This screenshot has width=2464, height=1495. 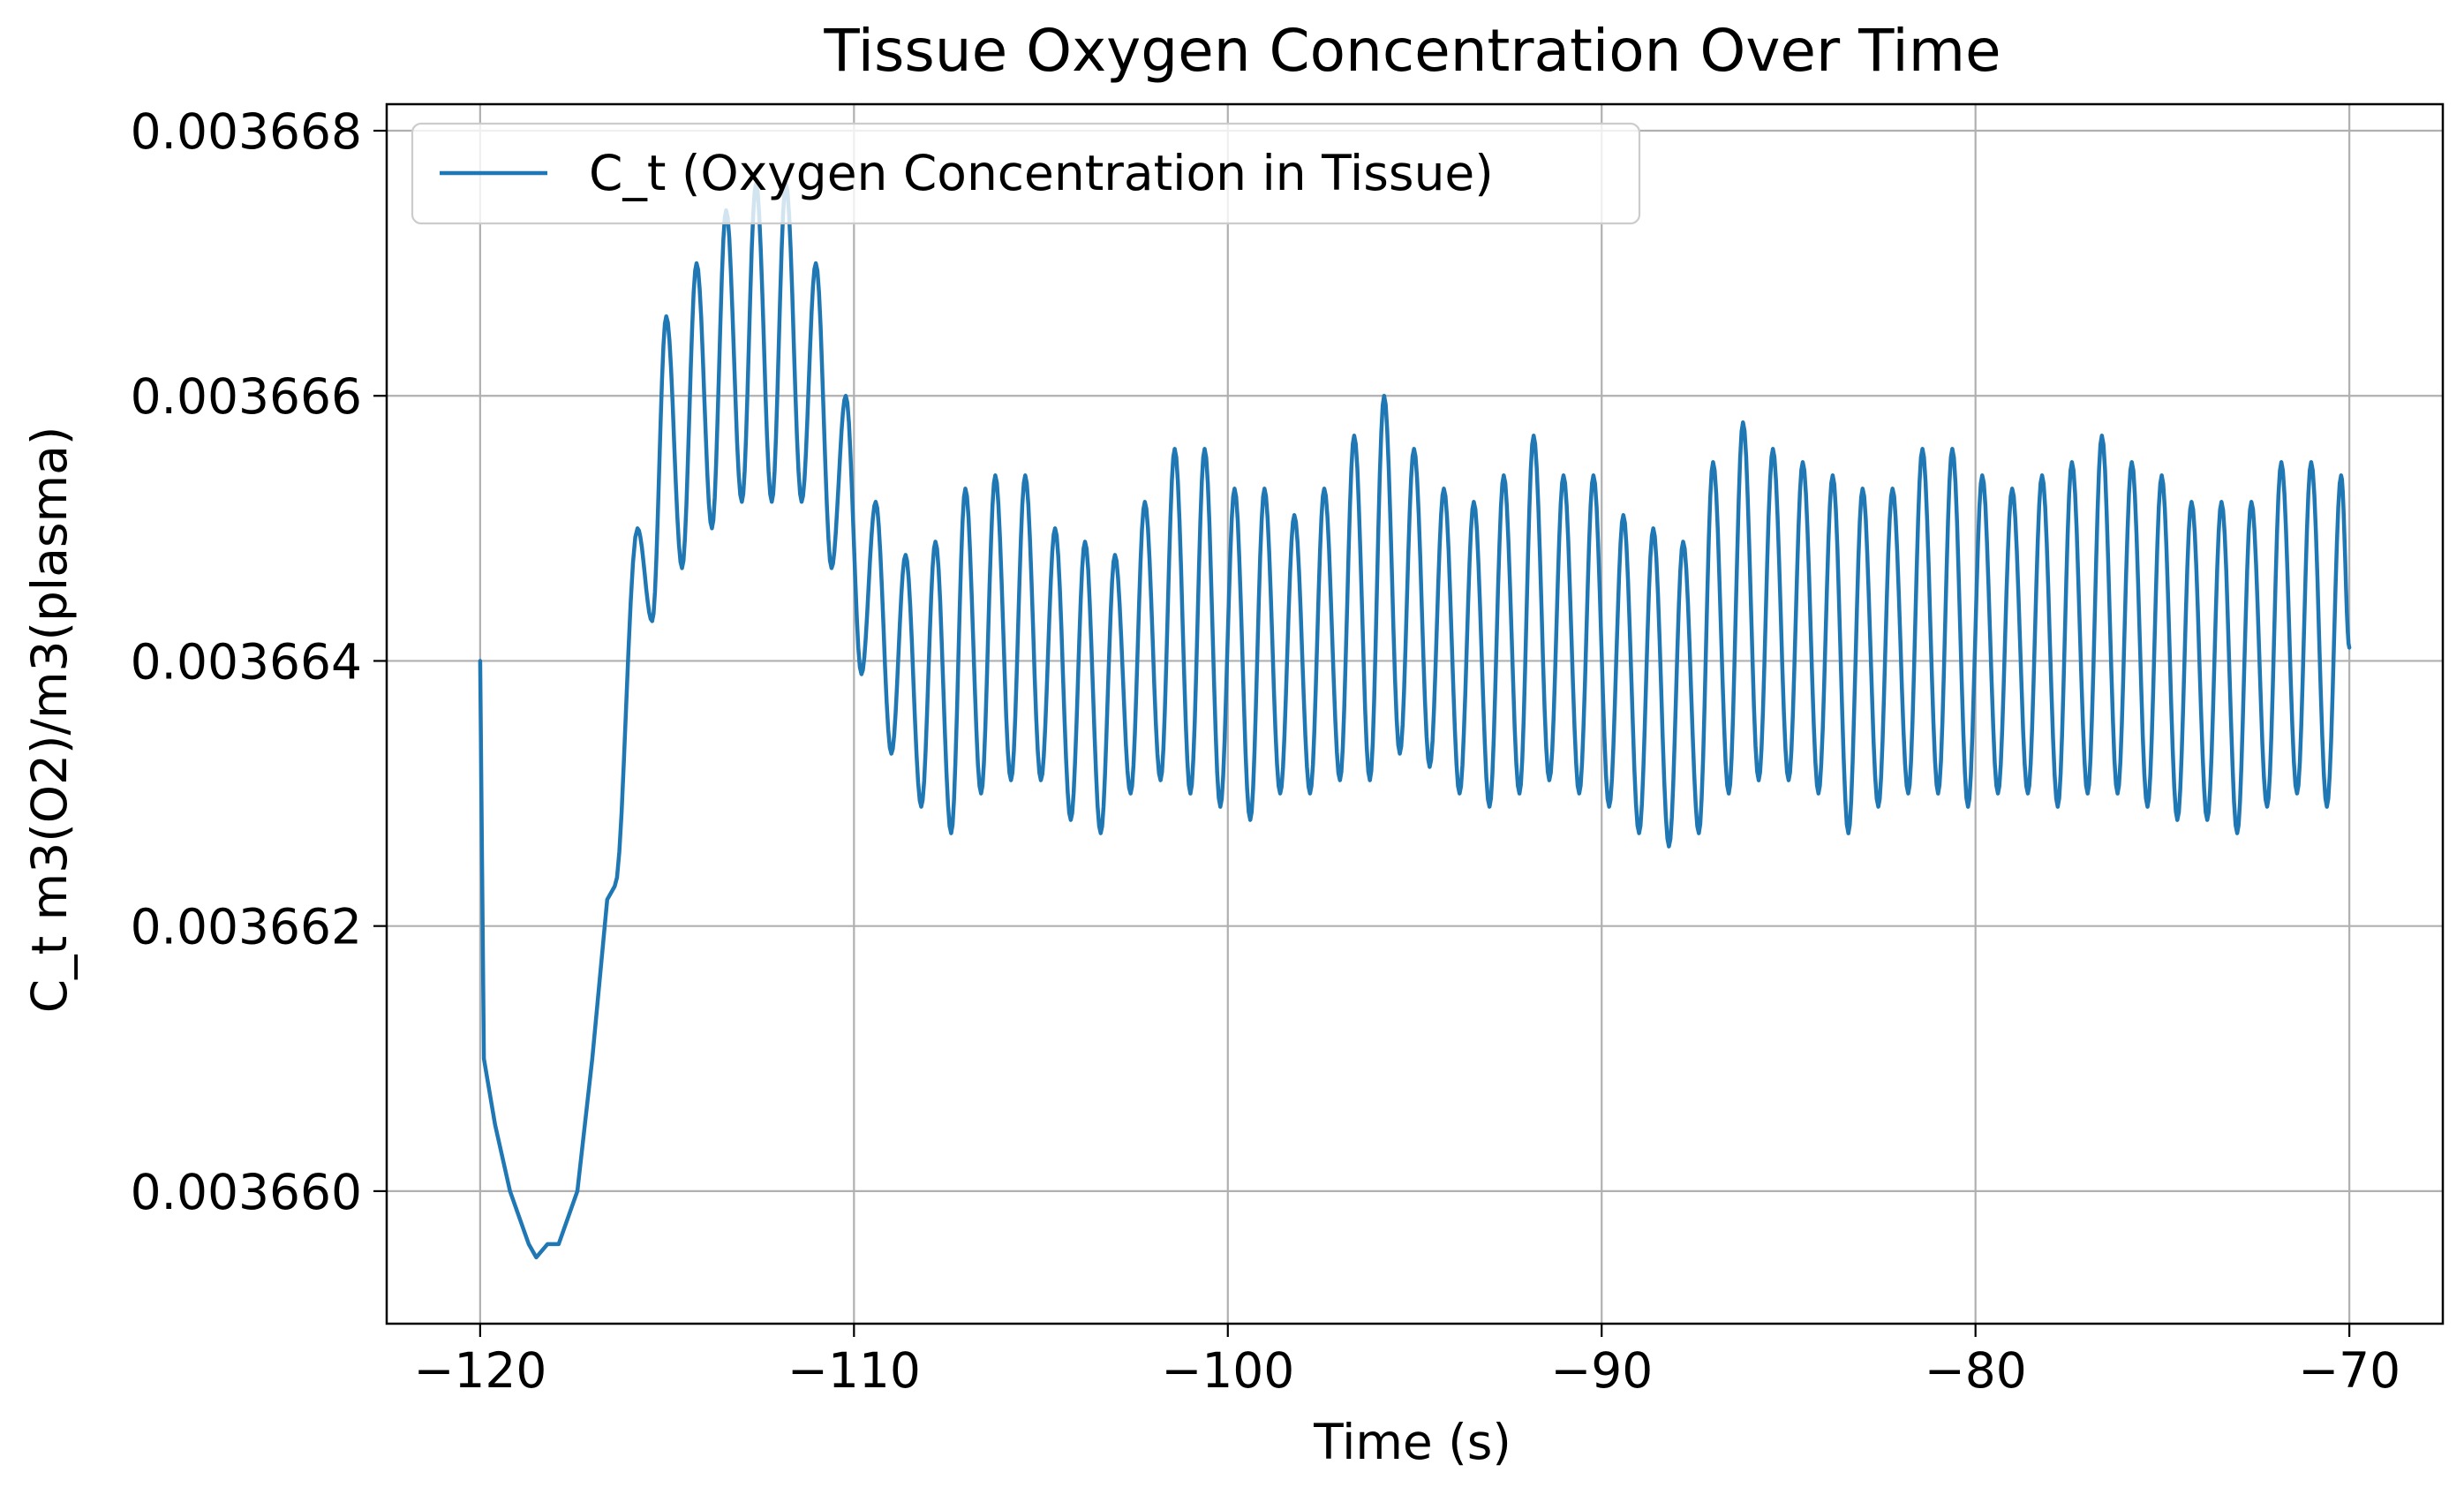 I want to click on x-tick-label: −70, so click(x=2349, y=1371).